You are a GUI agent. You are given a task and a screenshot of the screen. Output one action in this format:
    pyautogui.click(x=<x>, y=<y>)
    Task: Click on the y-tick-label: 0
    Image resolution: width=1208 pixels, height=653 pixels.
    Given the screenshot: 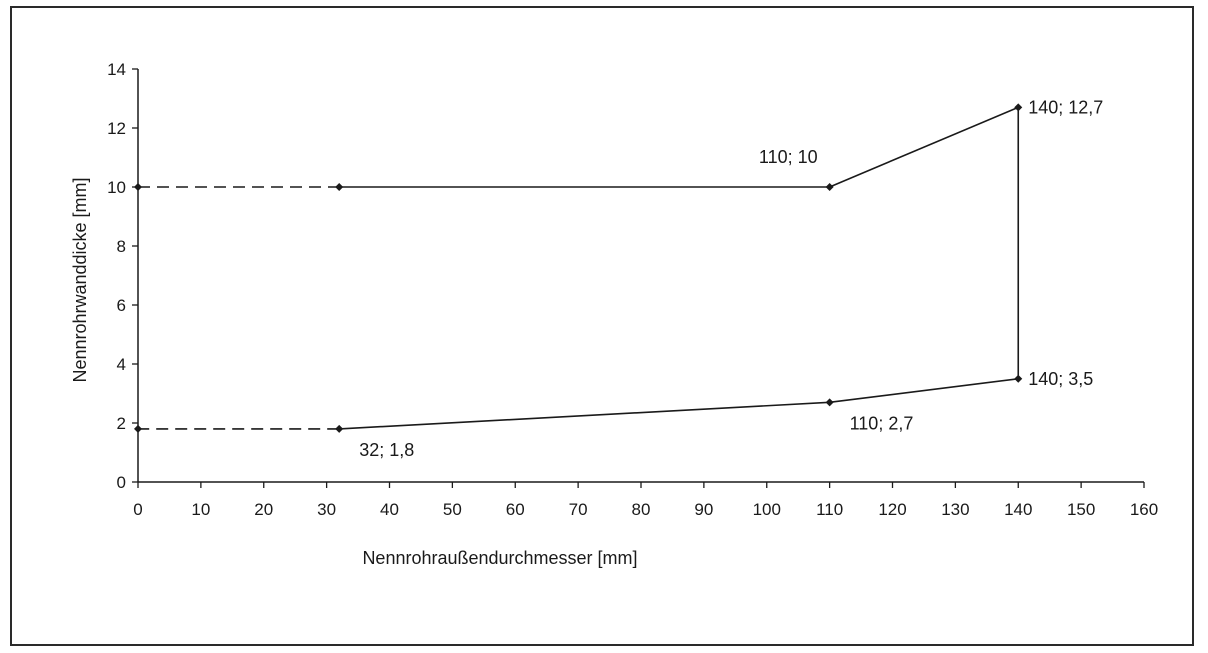 What is the action you would take?
    pyautogui.click(x=121, y=482)
    